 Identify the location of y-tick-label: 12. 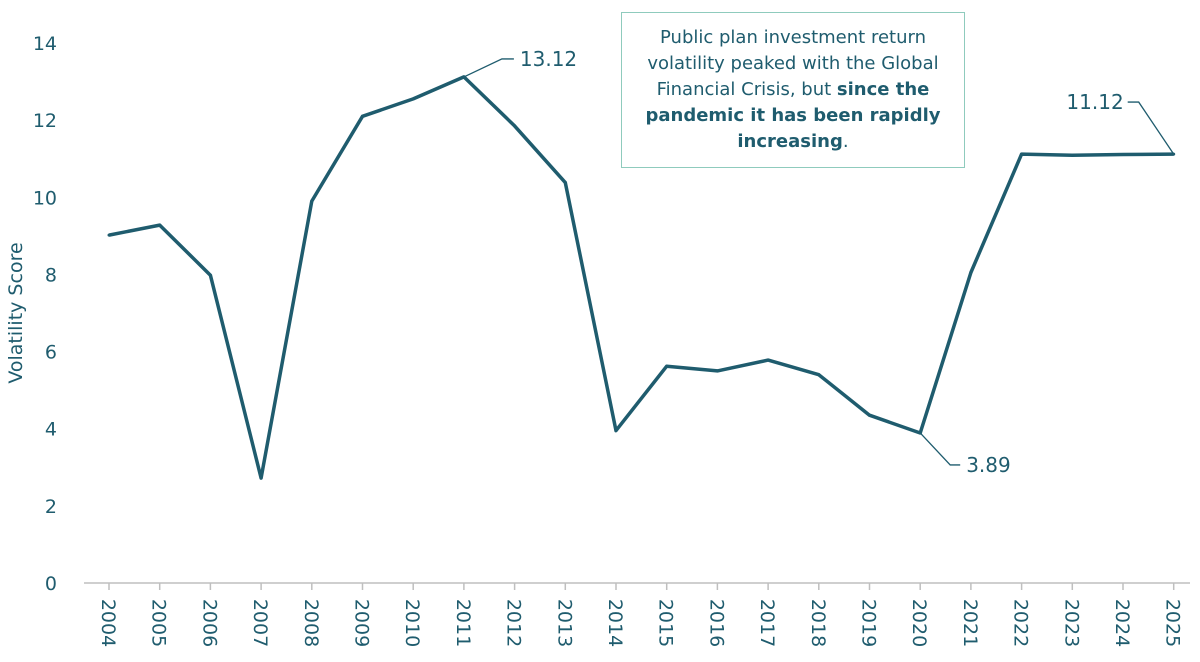
(45, 121).